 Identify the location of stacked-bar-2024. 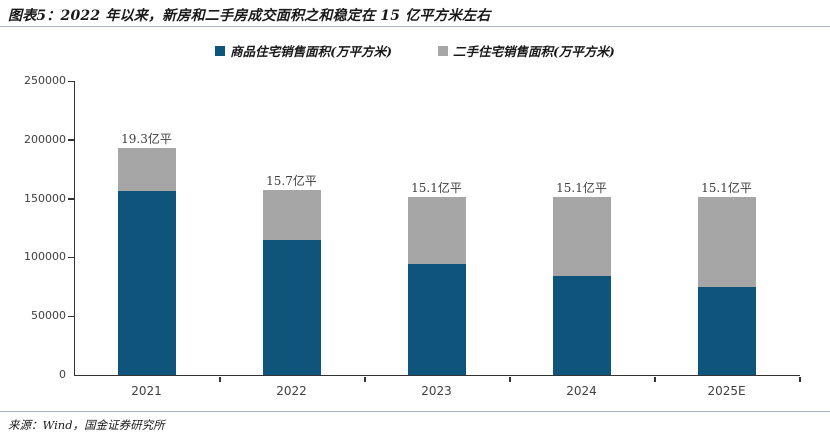
(581, 286).